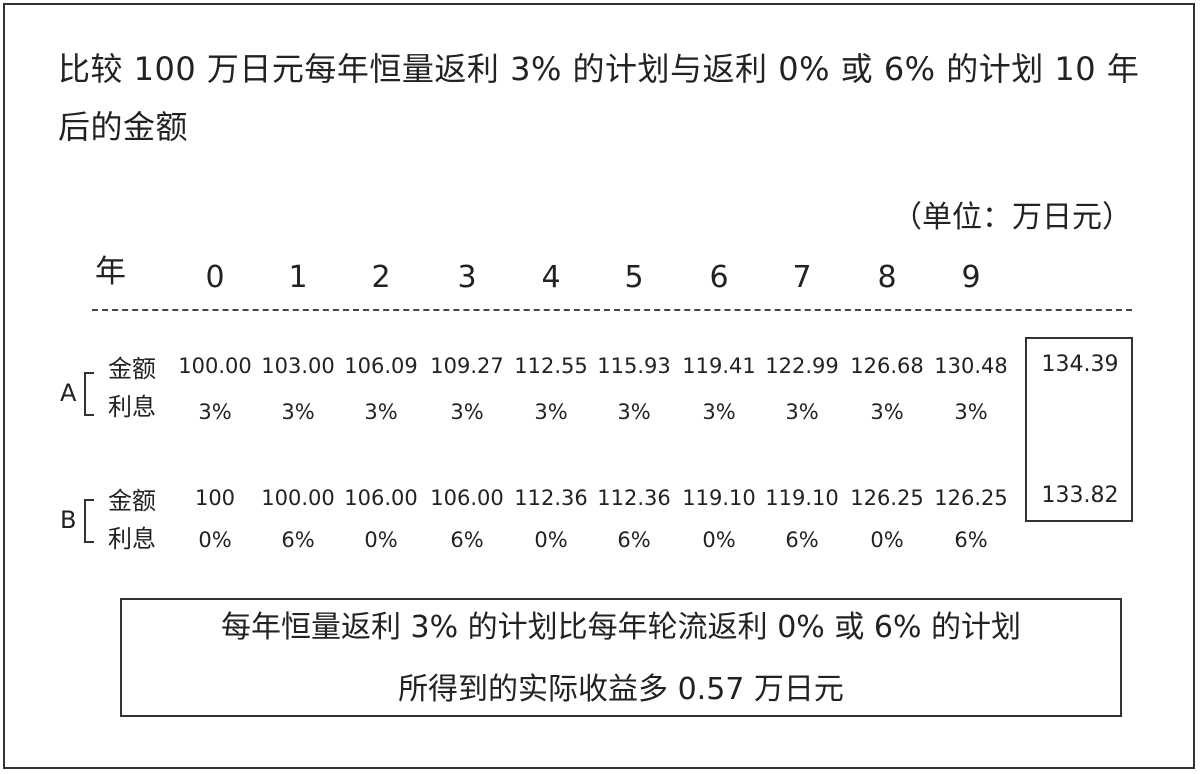 Image resolution: width=1200 pixels, height=774 pixels. I want to click on plan-b-amount-cell: 100, so click(215, 498).